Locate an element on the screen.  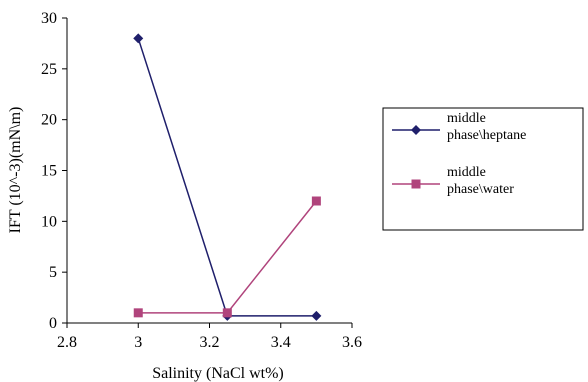
x-axis-title: Salinity (NaCl wt%) is located at coordinates (218, 373).